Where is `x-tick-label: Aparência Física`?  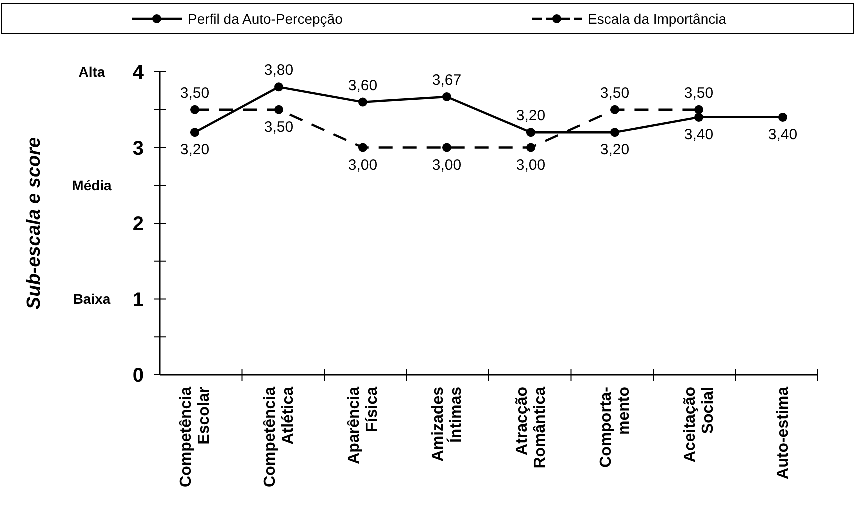
x-tick-label: Aparência Física is located at coordinates (363, 425).